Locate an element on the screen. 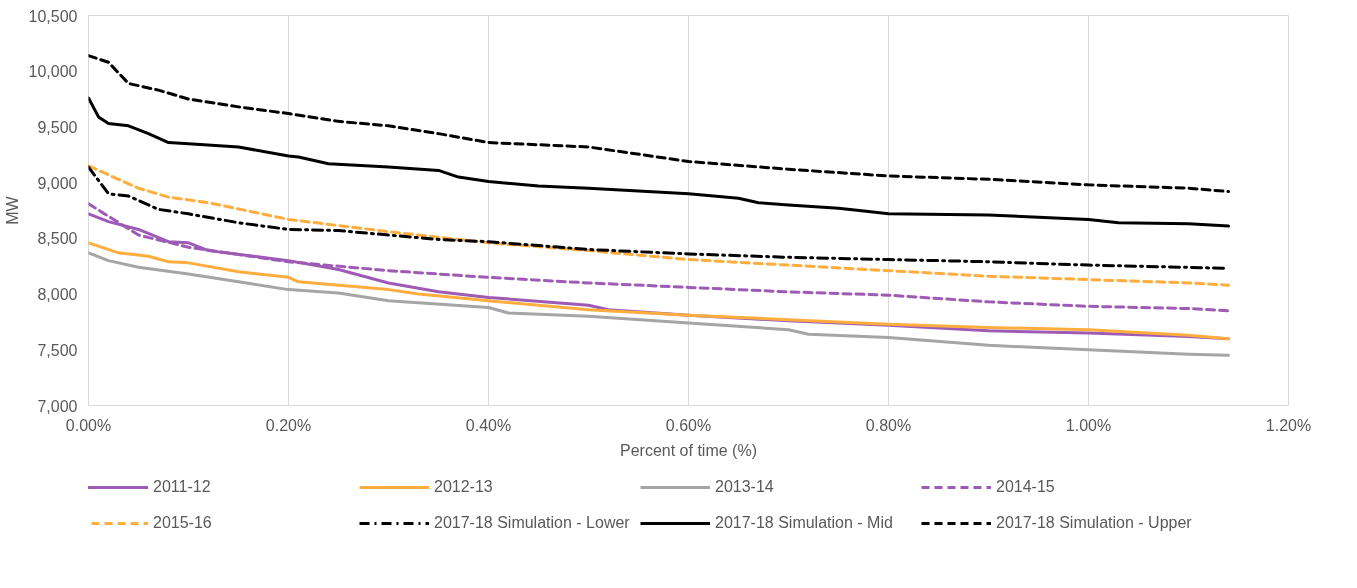 The width and height of the screenshot is (1357, 588). x-tick-label: 0.60% is located at coordinates (688, 425).